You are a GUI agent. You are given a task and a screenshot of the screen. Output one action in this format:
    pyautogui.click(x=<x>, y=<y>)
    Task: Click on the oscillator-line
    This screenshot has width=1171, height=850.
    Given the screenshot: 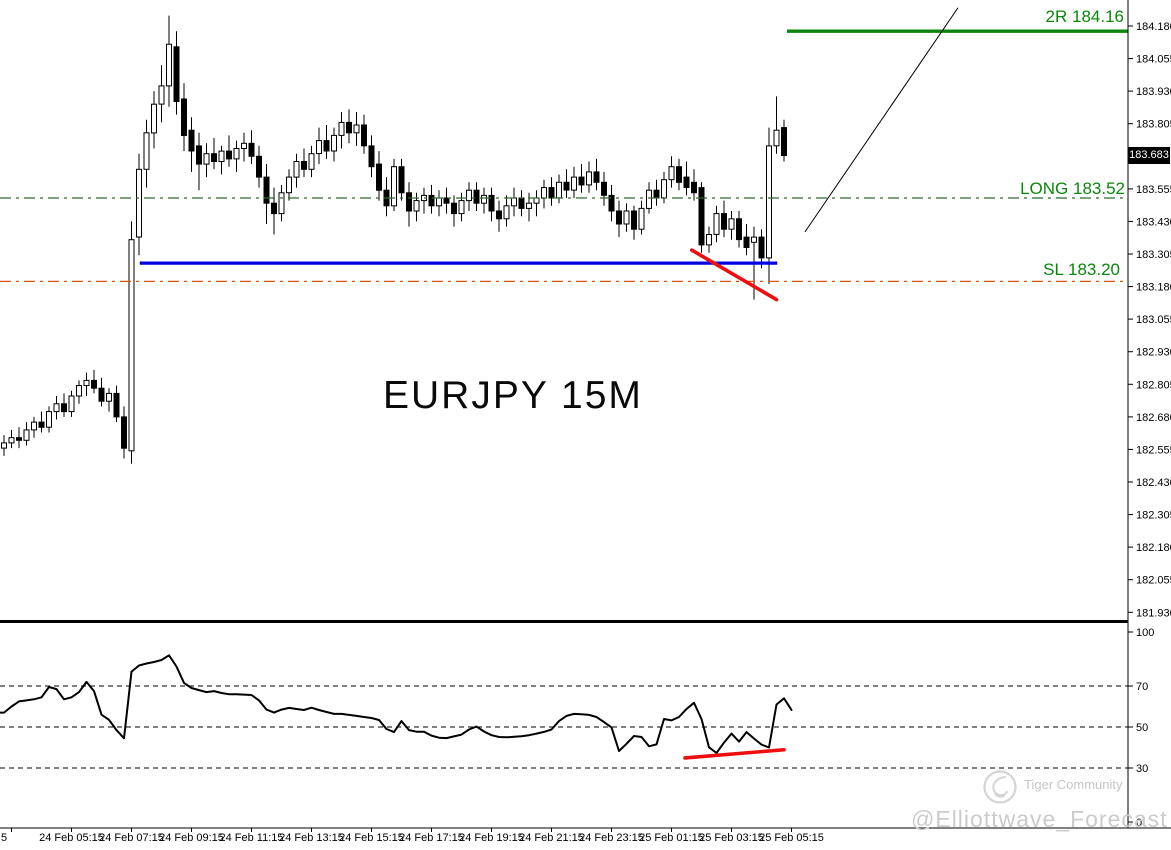 What is the action you would take?
    pyautogui.click(x=396, y=704)
    